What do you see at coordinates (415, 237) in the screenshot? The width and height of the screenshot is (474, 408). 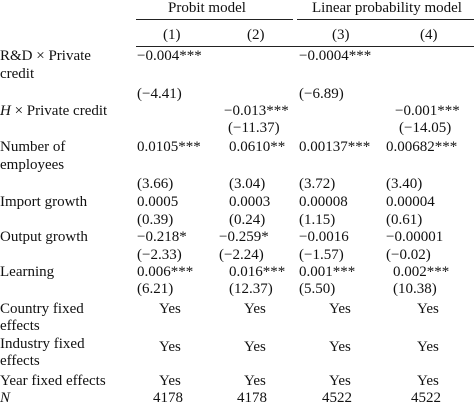 I see `cell-value: −0.00001` at bounding box center [415, 237].